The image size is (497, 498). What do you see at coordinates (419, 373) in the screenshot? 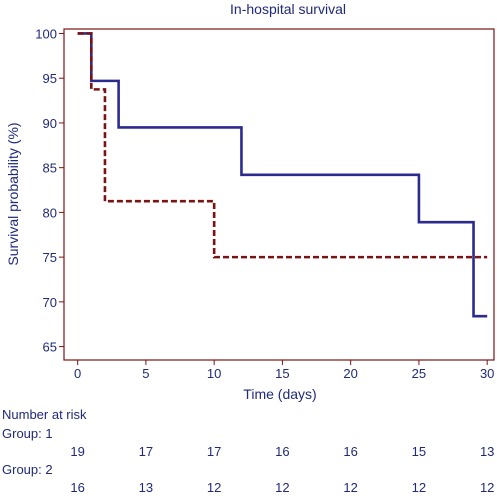
I see `x-tick-label: 25` at bounding box center [419, 373].